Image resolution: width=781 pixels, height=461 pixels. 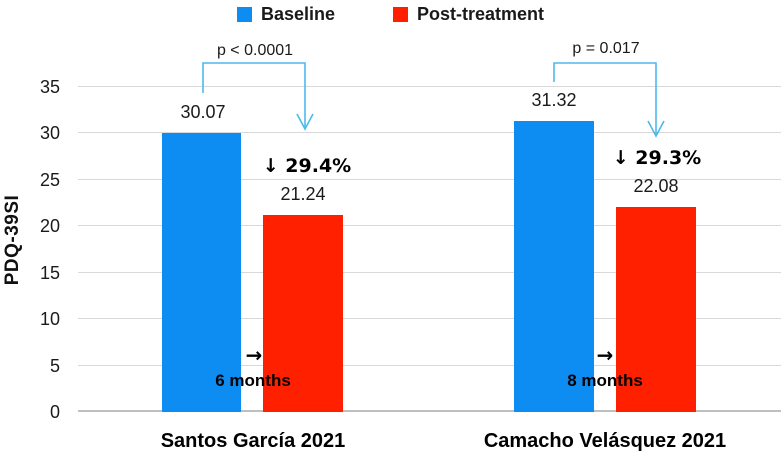 What do you see at coordinates (303, 313) in the screenshot?
I see `bar-post-treatment-santos-garcia` at bounding box center [303, 313].